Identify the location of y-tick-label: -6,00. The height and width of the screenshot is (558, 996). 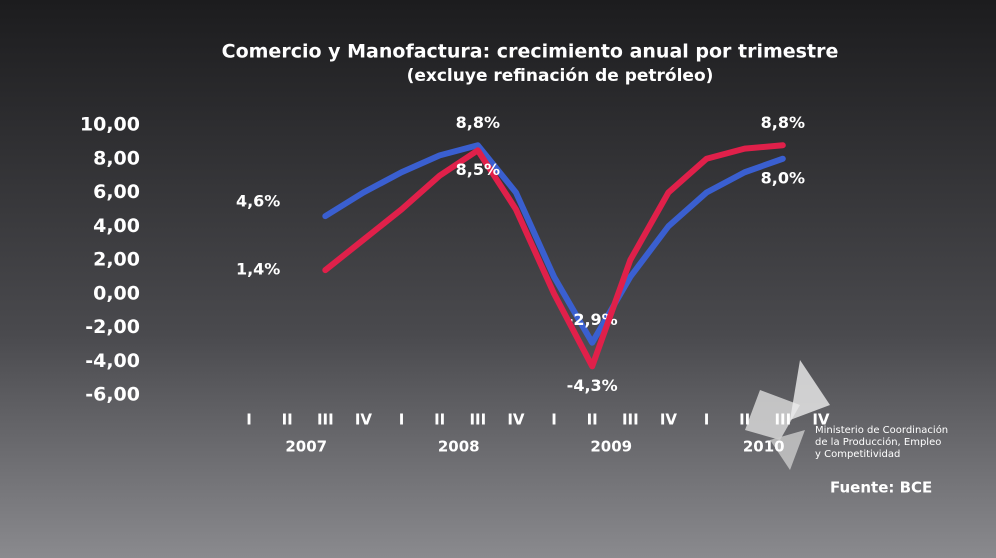
(112, 395).